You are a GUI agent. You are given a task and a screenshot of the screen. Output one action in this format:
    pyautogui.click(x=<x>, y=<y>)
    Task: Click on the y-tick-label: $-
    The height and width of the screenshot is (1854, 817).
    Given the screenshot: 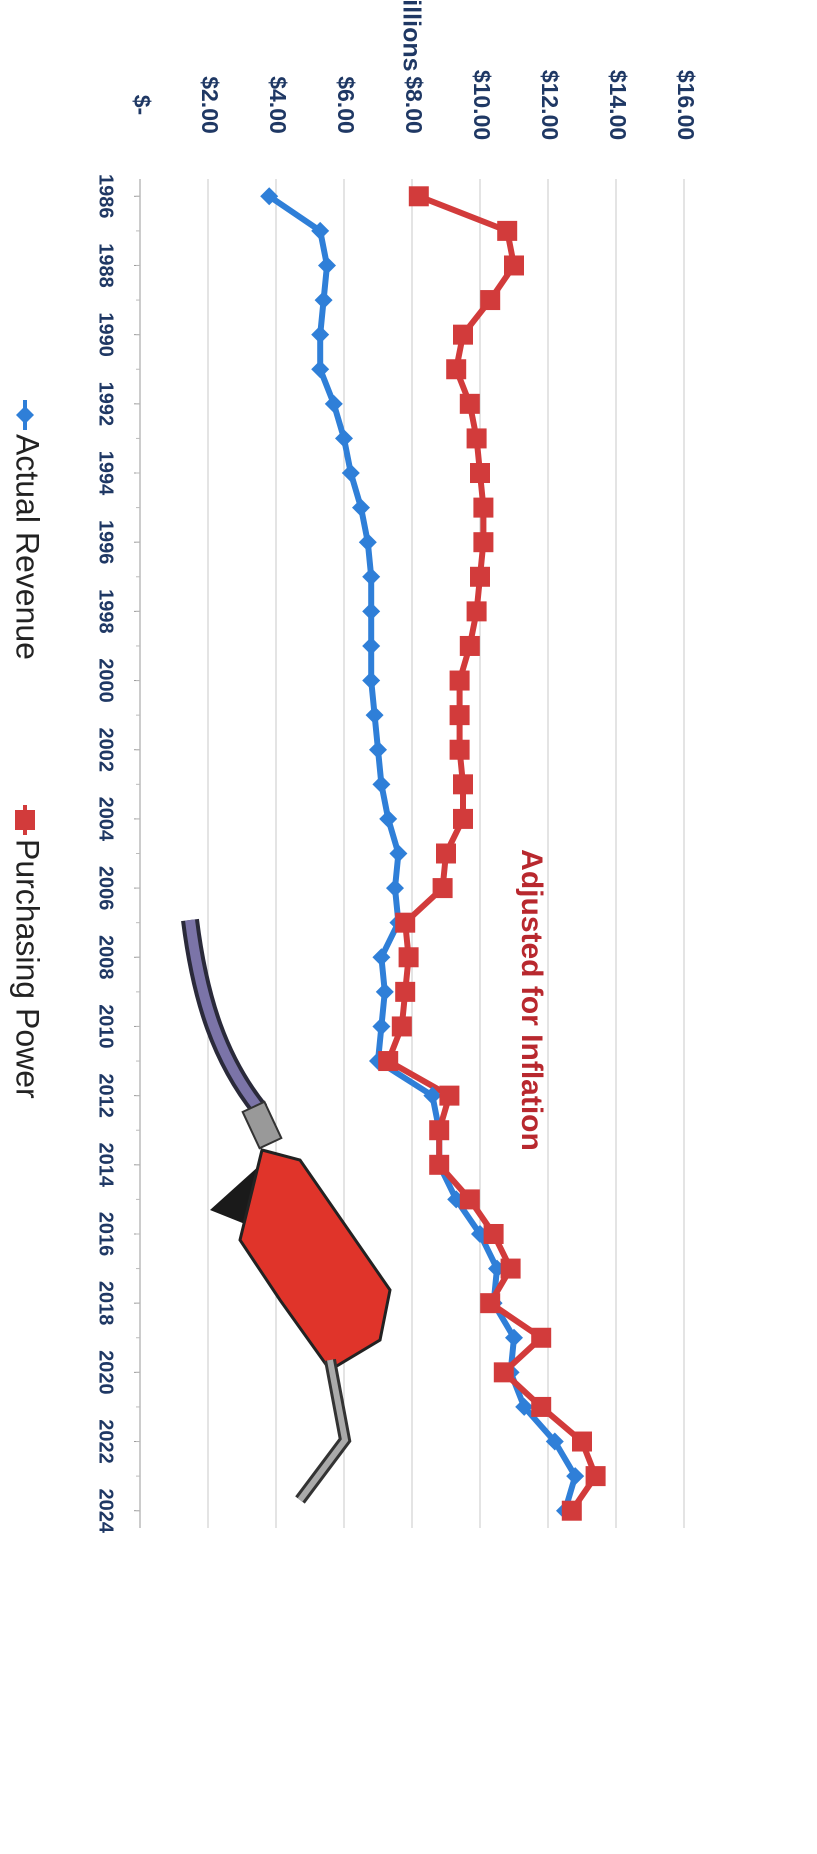 What is the action you would take?
    pyautogui.click(x=142, y=105)
    